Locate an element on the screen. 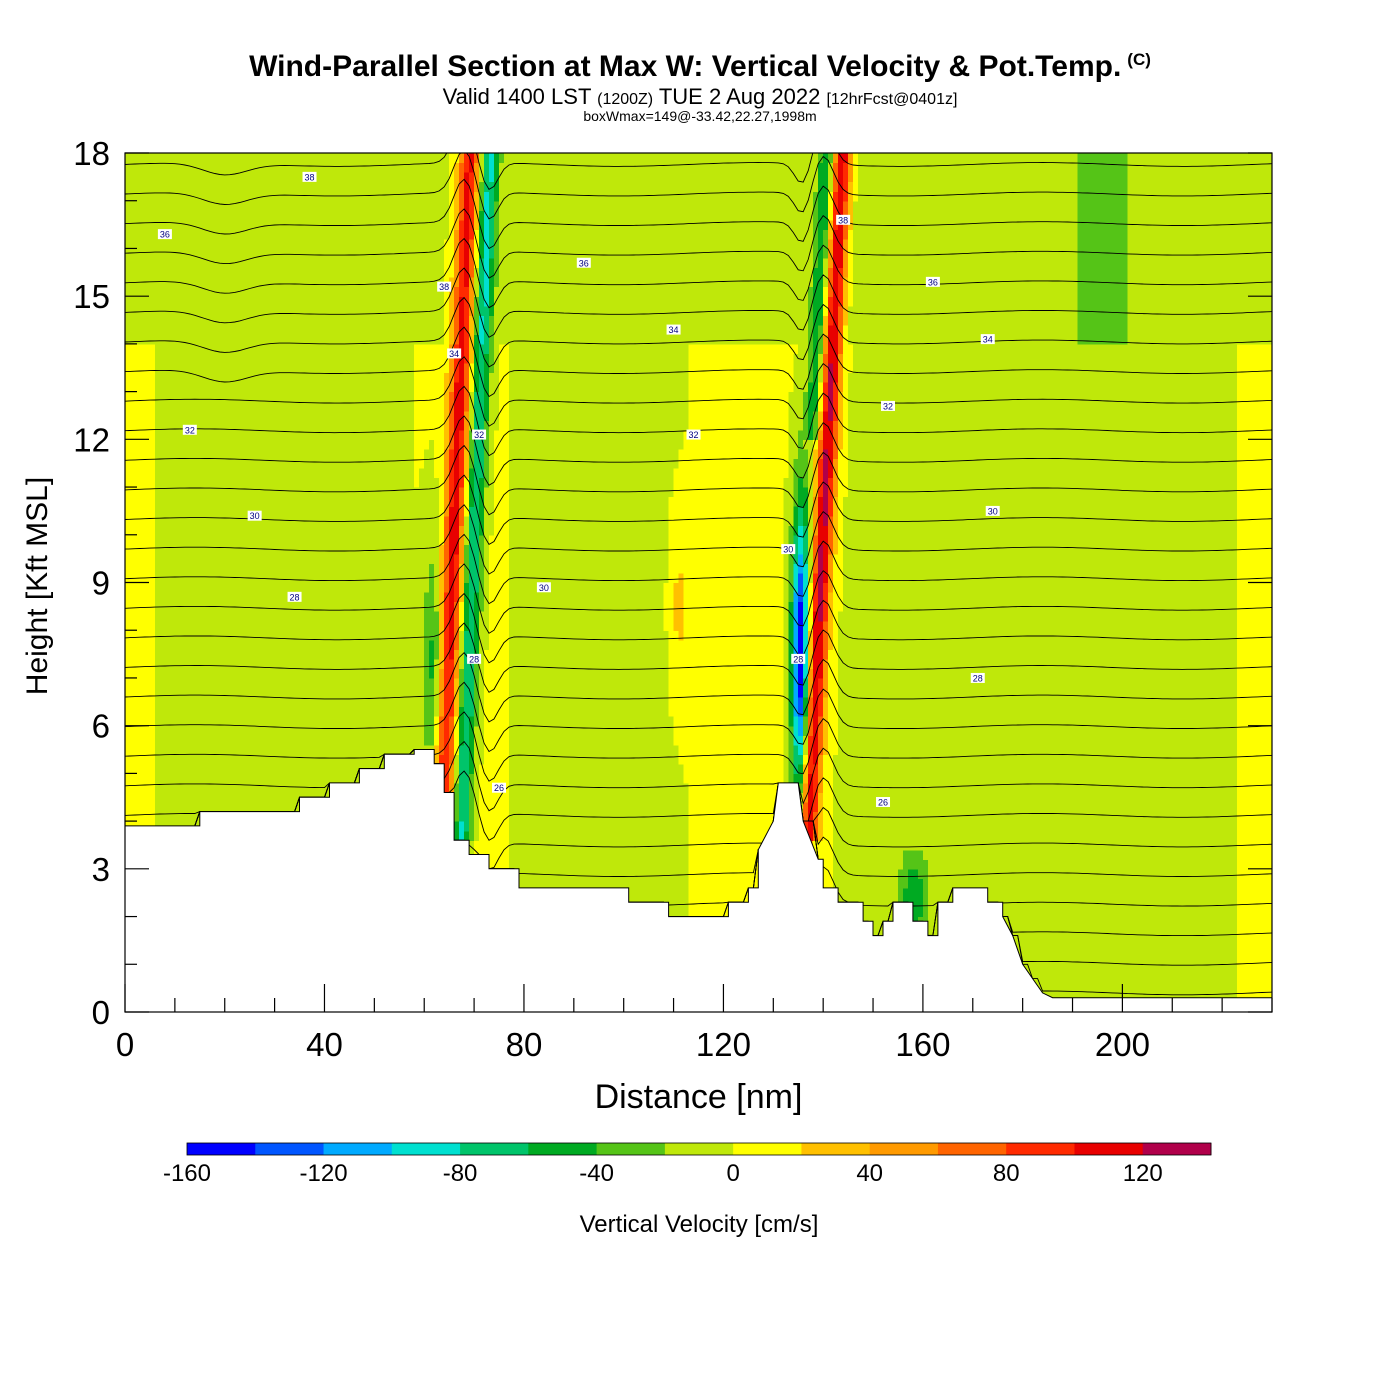 The height and width of the screenshot is (1400, 1400). contour-label: 36 is located at coordinates (164, 234).